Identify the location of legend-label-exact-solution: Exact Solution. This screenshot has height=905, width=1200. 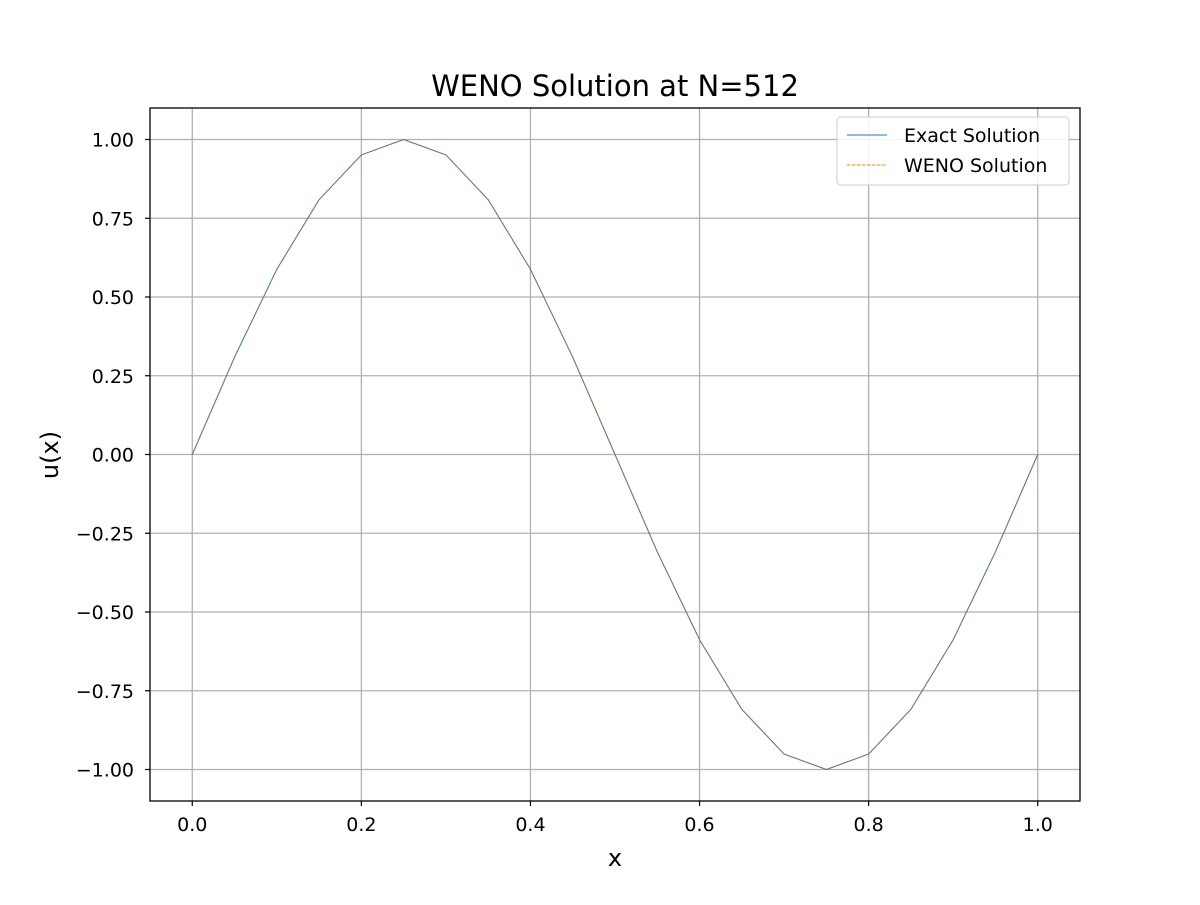
(972, 136).